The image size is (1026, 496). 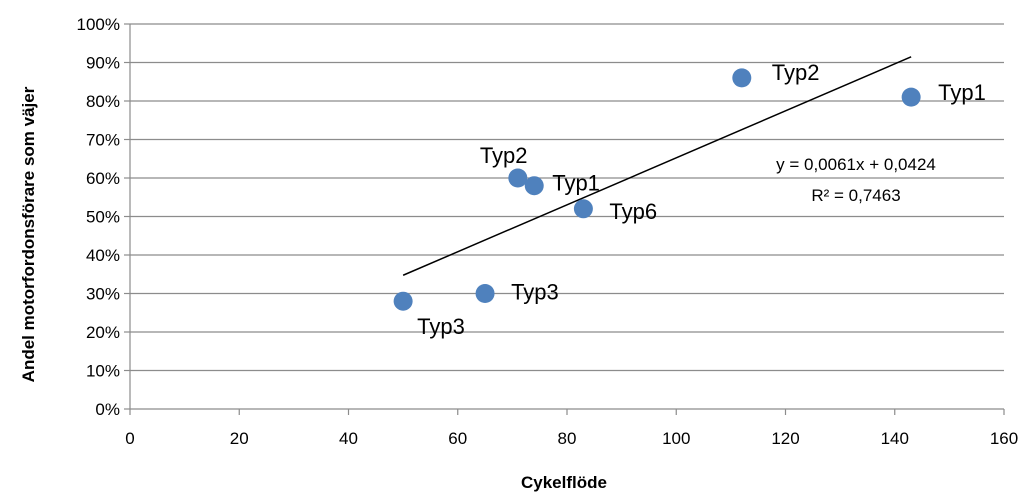 What do you see at coordinates (103, 294) in the screenshot?
I see `y-tick-label: 30%` at bounding box center [103, 294].